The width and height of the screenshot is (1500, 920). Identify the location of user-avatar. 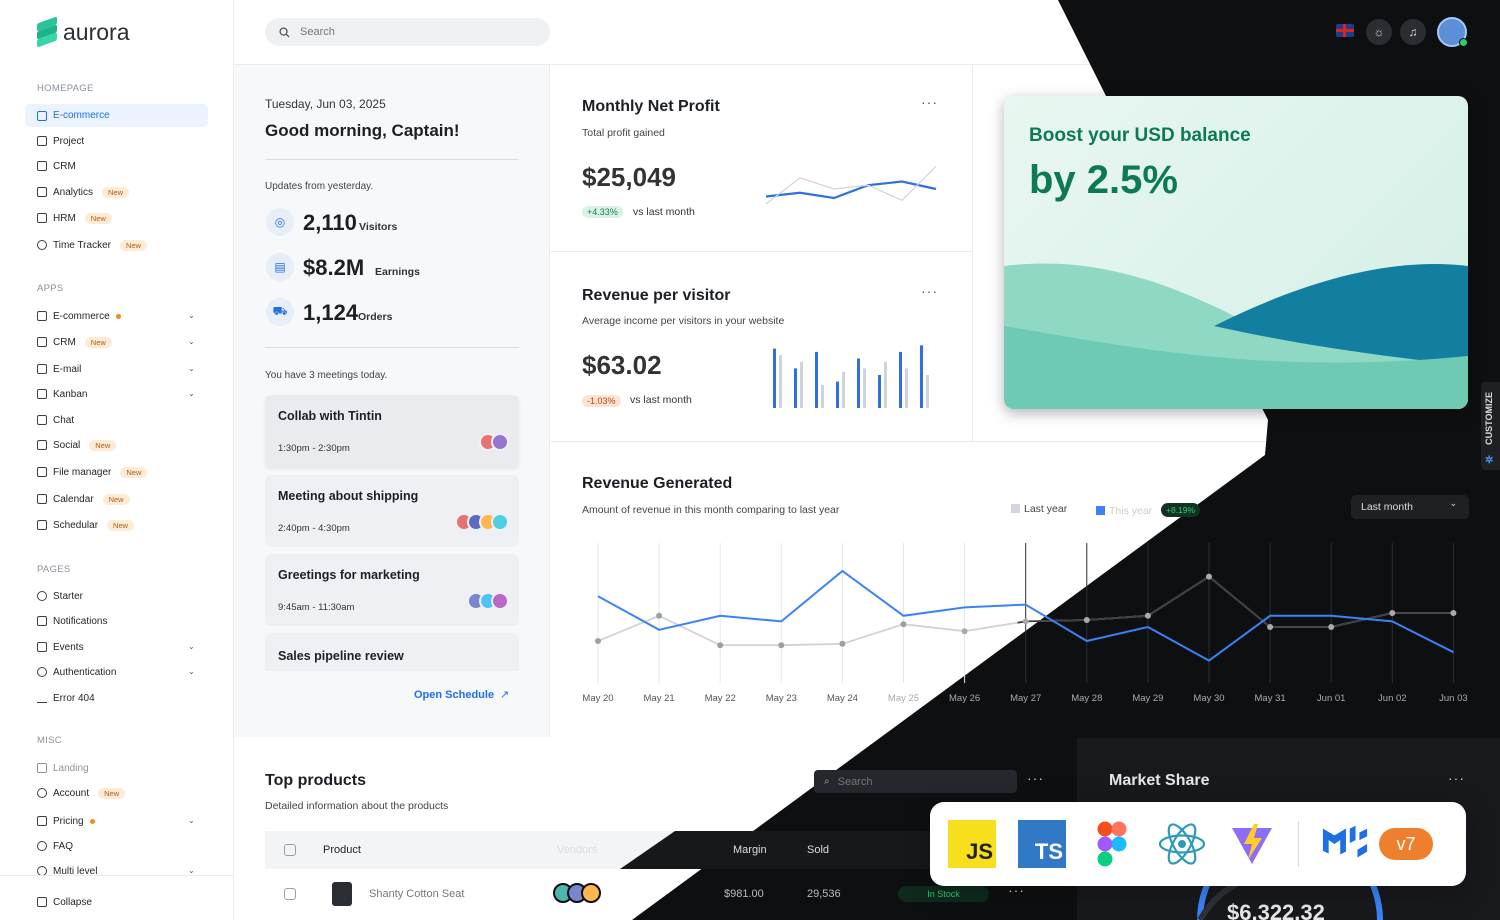
(1452, 32).